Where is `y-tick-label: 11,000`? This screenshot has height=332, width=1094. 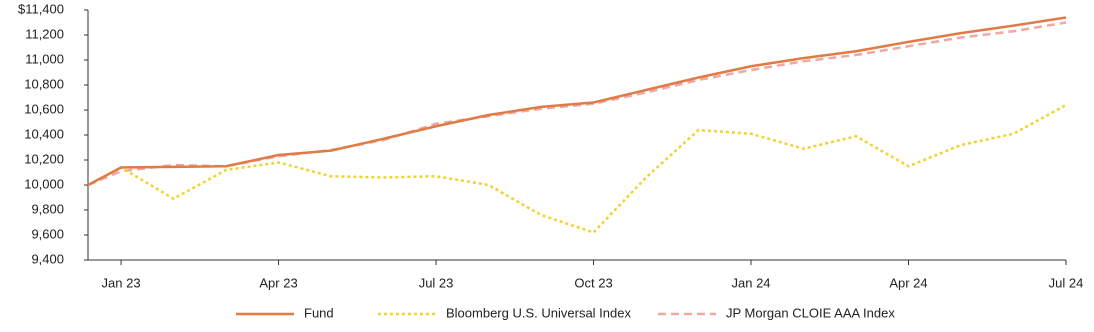 y-tick-label: 11,000 is located at coordinates (44, 58).